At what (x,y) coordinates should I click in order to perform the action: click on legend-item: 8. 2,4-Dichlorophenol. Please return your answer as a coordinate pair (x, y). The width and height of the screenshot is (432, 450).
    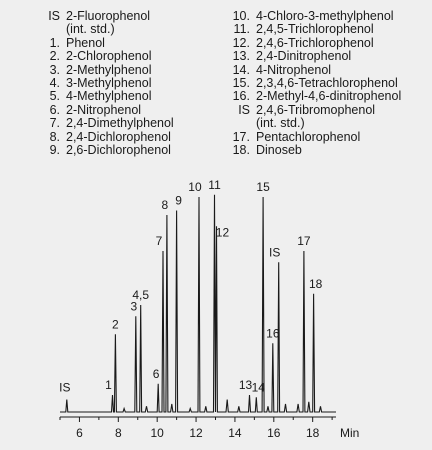
    Looking at the image, I should click on (125, 136).